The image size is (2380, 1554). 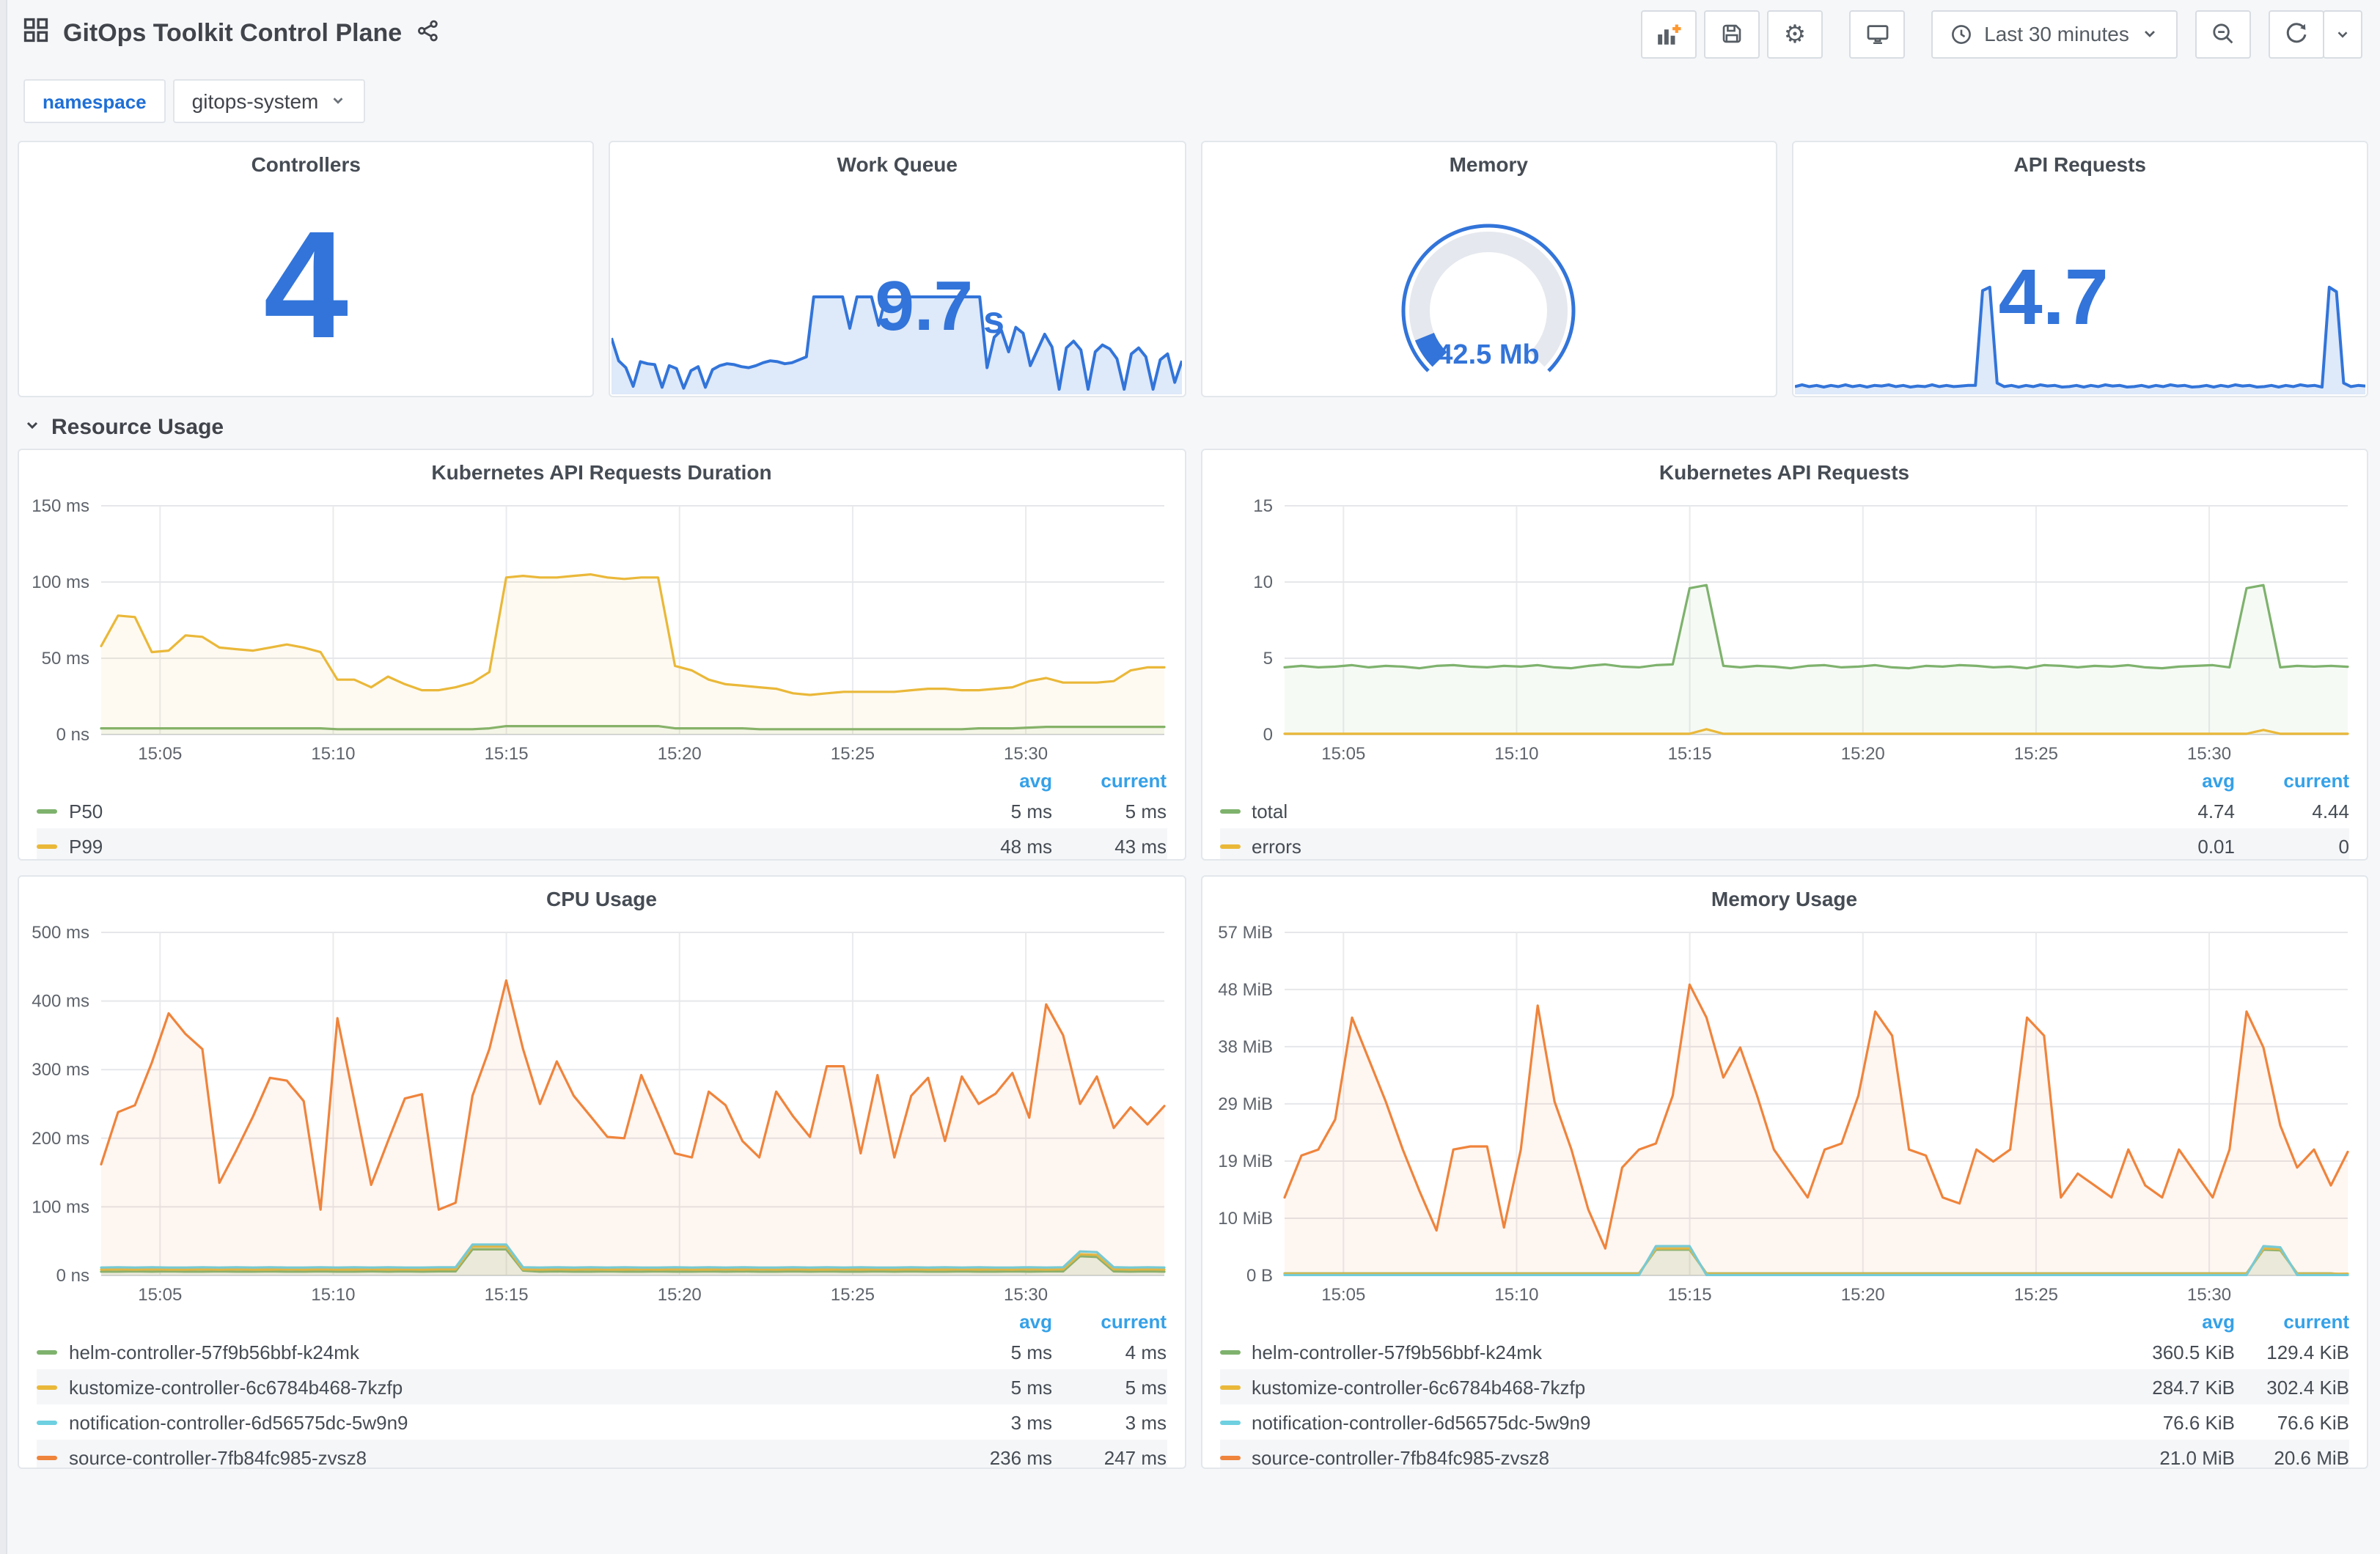 I want to click on work-queue-sparkline, so click(x=897, y=343).